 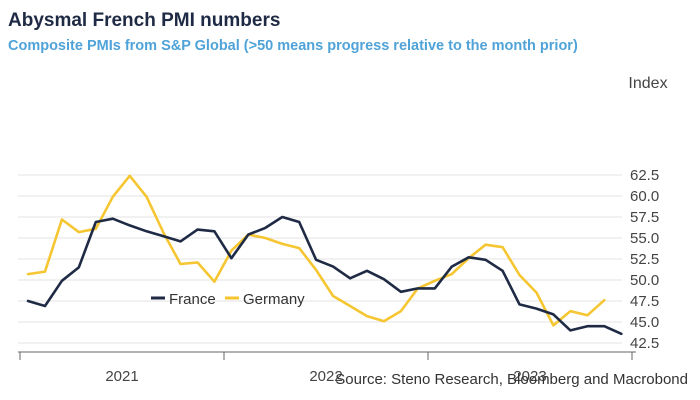 I want to click on y-tick-label: 55.0, so click(x=644, y=238).